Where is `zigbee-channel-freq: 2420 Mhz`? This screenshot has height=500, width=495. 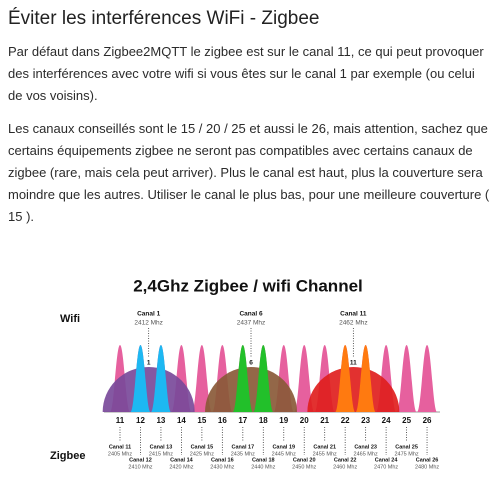
zigbee-channel-freq: 2420 Mhz is located at coordinates (181, 467).